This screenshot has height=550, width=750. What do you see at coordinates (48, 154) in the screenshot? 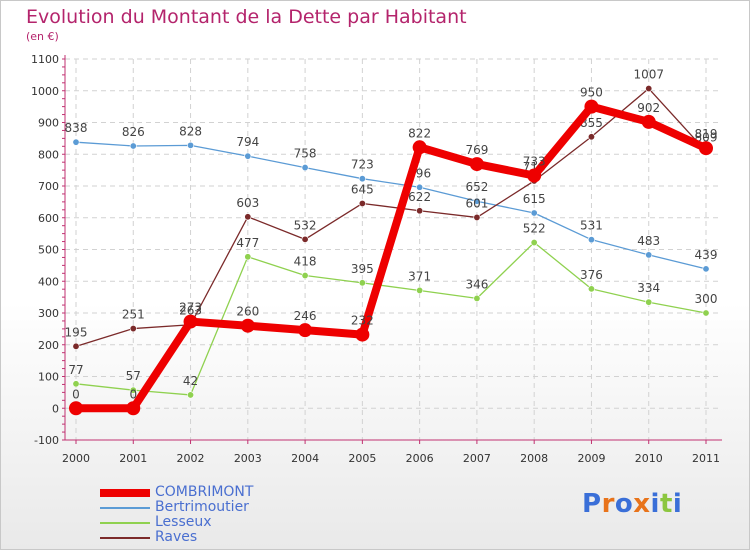
I see `y-tick-label: 800` at bounding box center [48, 154].